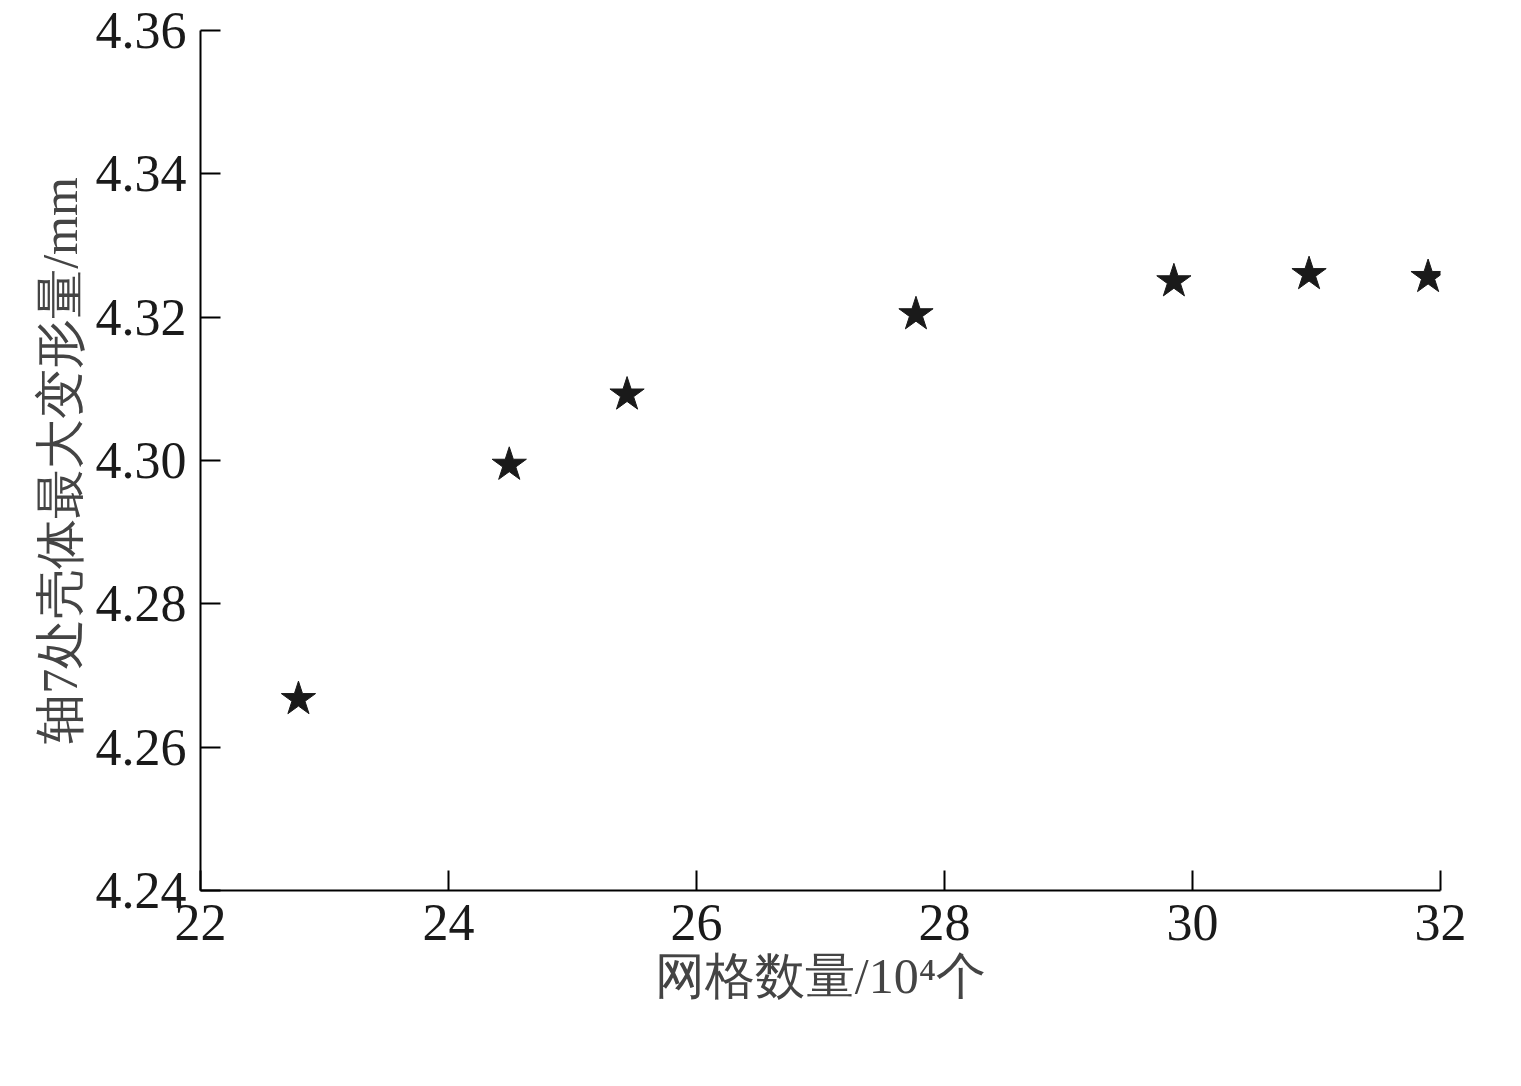 The image size is (1521, 1086). What do you see at coordinates (141, 460) in the screenshot?
I see `y-tick-label: 4.30` at bounding box center [141, 460].